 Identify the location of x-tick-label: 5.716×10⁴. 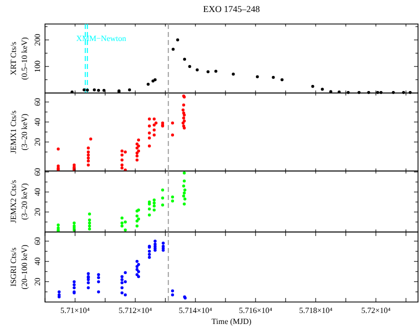
(255, 310).